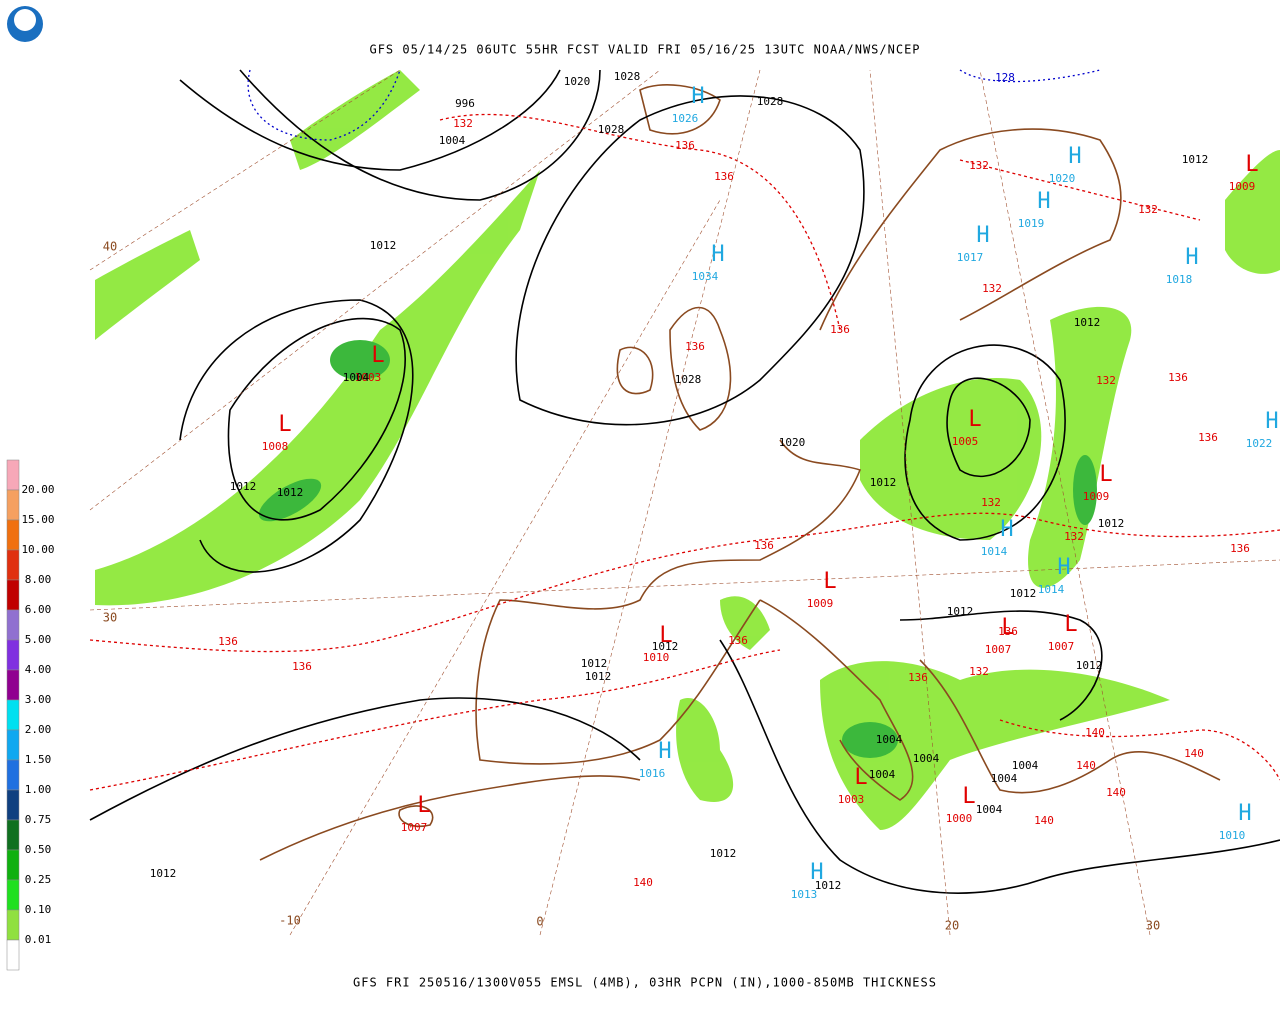  What do you see at coordinates (110, 618) in the screenshot?
I see `grid-label: 30` at bounding box center [110, 618].